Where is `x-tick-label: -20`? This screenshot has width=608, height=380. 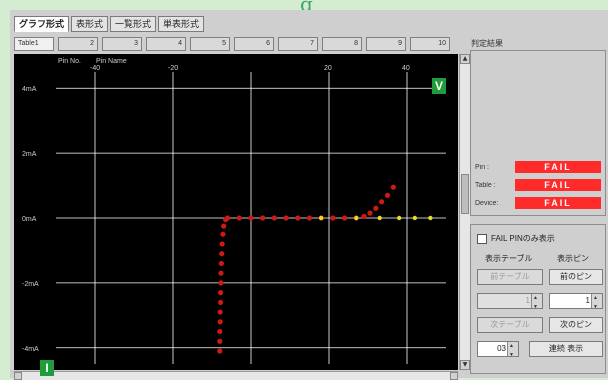 x-tick-label: -20 is located at coordinates (173, 68).